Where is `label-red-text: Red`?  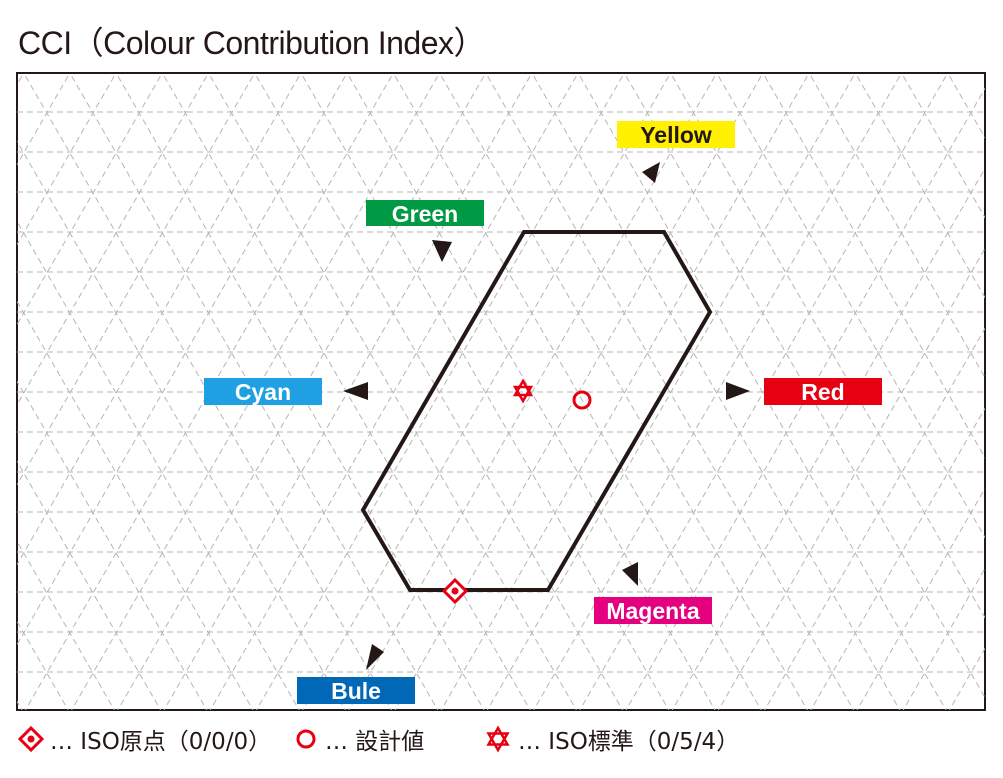 label-red-text: Red is located at coordinates (822, 392).